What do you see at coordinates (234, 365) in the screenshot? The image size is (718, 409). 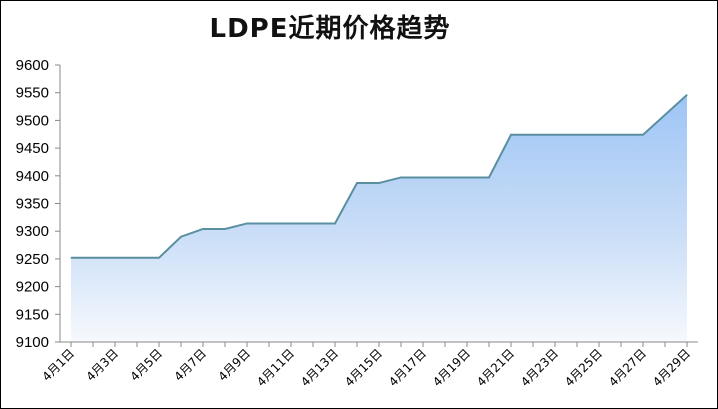 I see `x-tick-label: 4月9日` at bounding box center [234, 365].